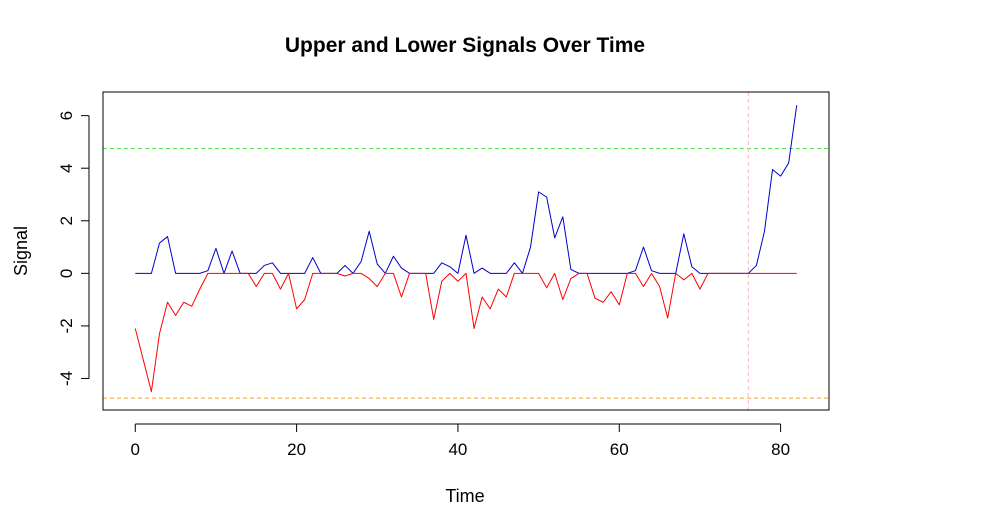 Image resolution: width=999 pixels, height=532 pixels. Describe the element at coordinates (66, 378) in the screenshot. I see `y-tick-label: -4` at that location.